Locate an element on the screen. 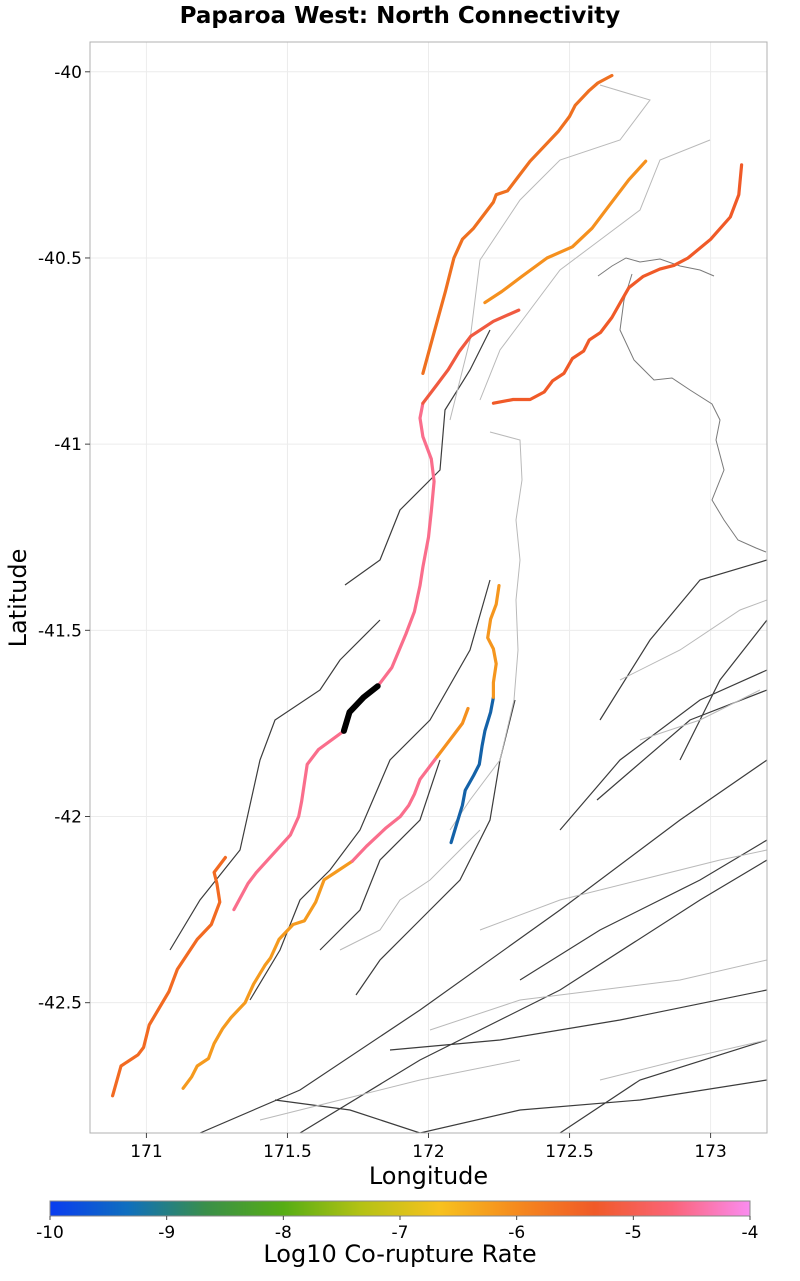 The image size is (800, 1281). x-axis-label: Longitude is located at coordinates (428, 1176).